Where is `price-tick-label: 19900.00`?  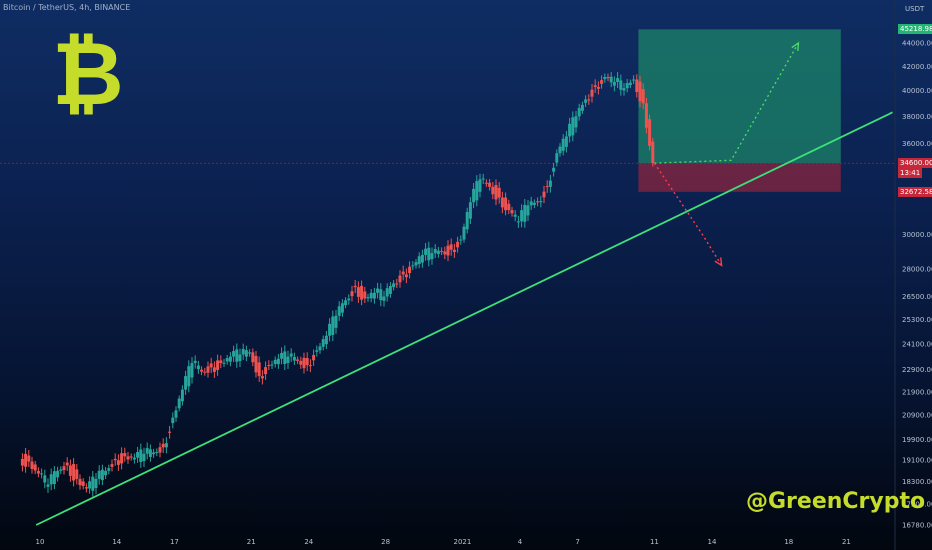 price-tick-label: 19900.00 is located at coordinates (917, 440).